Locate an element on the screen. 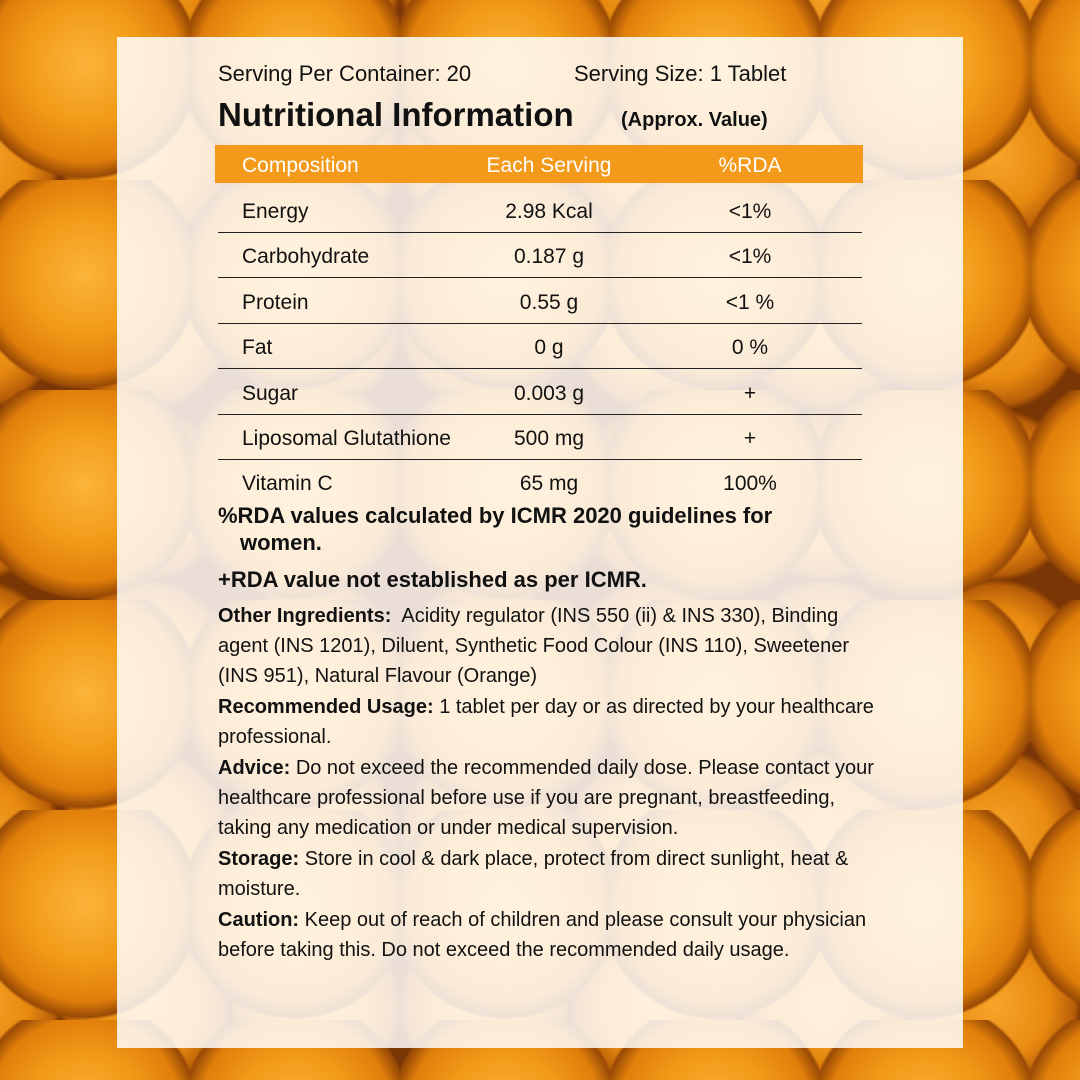 This screenshot has height=1080, width=1080. subtitle: (Approx. Value) is located at coordinates (694, 120).